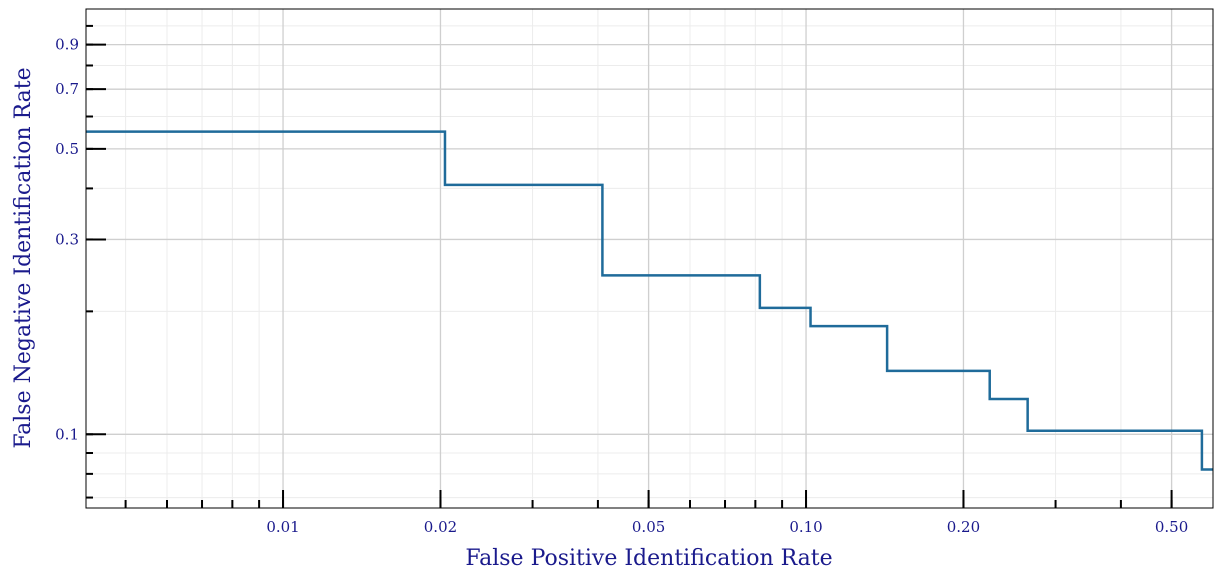 This screenshot has height=574, width=1214. Describe the element at coordinates (67, 149) in the screenshot. I see `y-tick-label: 0.5` at that location.